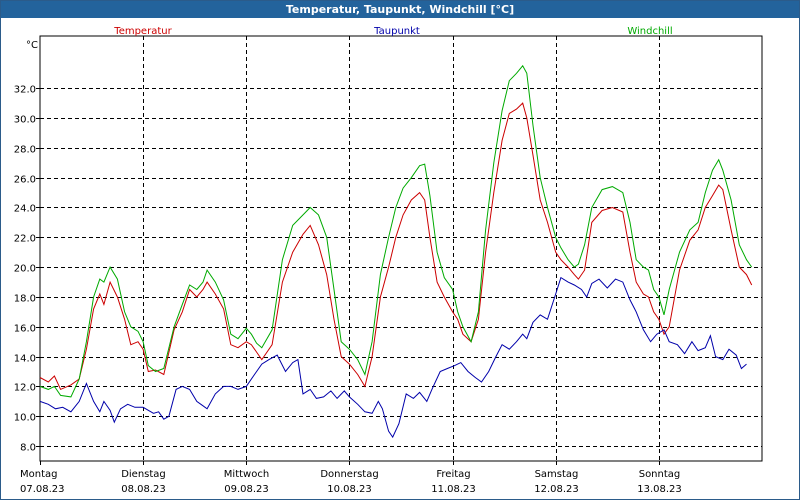  Describe the element at coordinates (453, 474) in the screenshot. I see `x-tick-day-label: Freitag` at that location.